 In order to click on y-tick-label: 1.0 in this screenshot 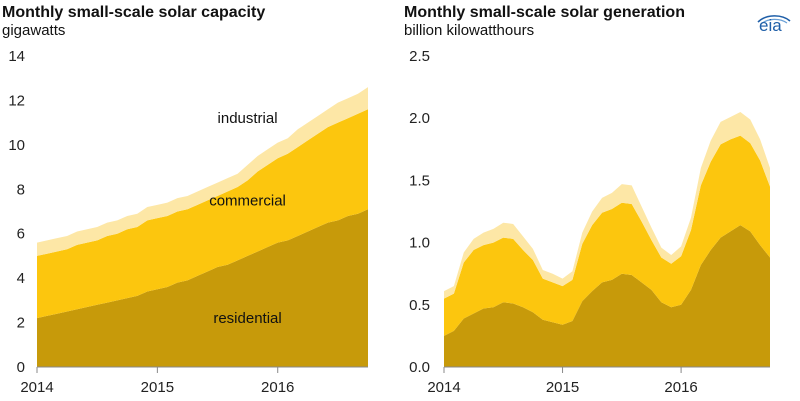, I will do `click(419, 243)`.